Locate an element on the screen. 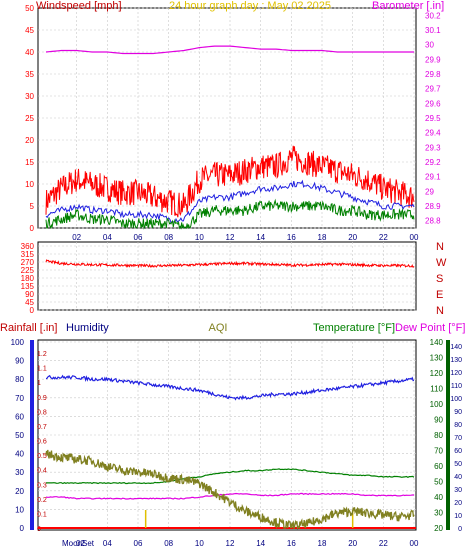 The image size is (466, 555). temperature-tick-label: 110 is located at coordinates (436, 389).